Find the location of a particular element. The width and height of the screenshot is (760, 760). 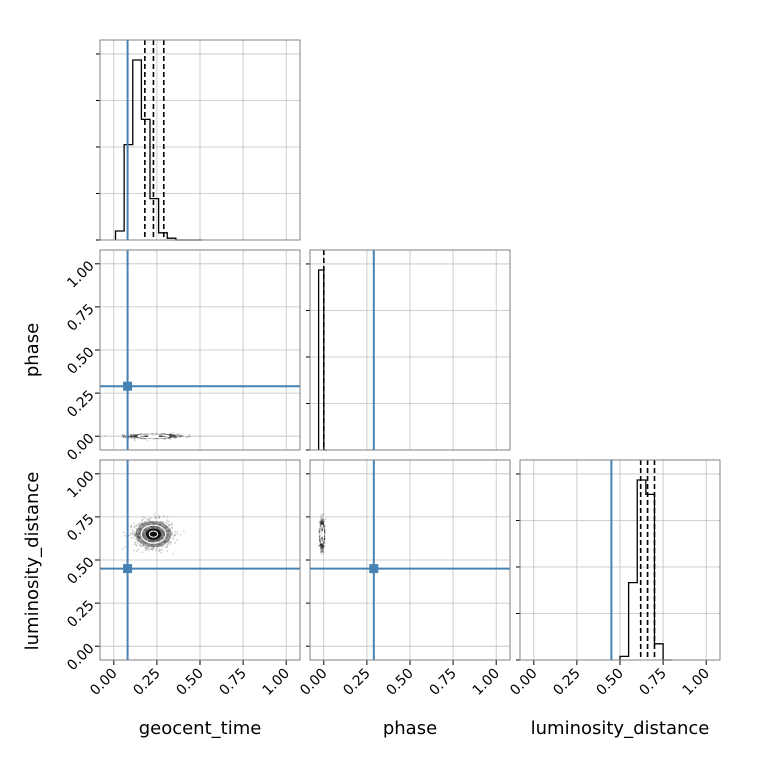

panel-phase-vs-geocent_time: 0.00 0.25 0.50 0.75 1.00 is located at coordinates (182, 356).